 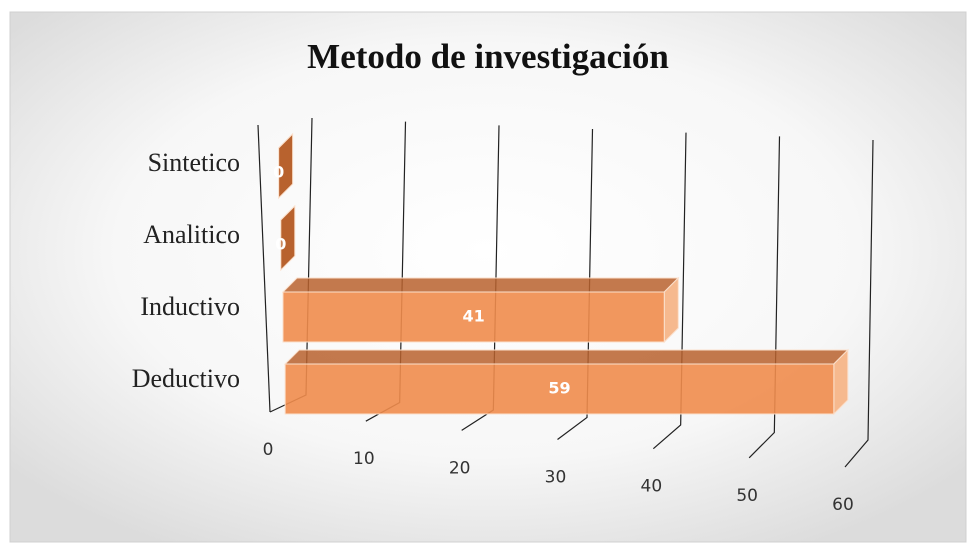 I want to click on data-label: 41, so click(x=473, y=316).